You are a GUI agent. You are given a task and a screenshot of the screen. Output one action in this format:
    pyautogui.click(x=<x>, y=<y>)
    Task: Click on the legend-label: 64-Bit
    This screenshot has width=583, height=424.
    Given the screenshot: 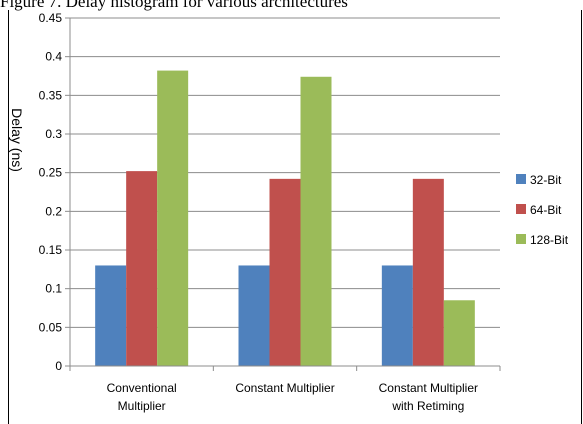 What is the action you would take?
    pyautogui.click(x=546, y=210)
    